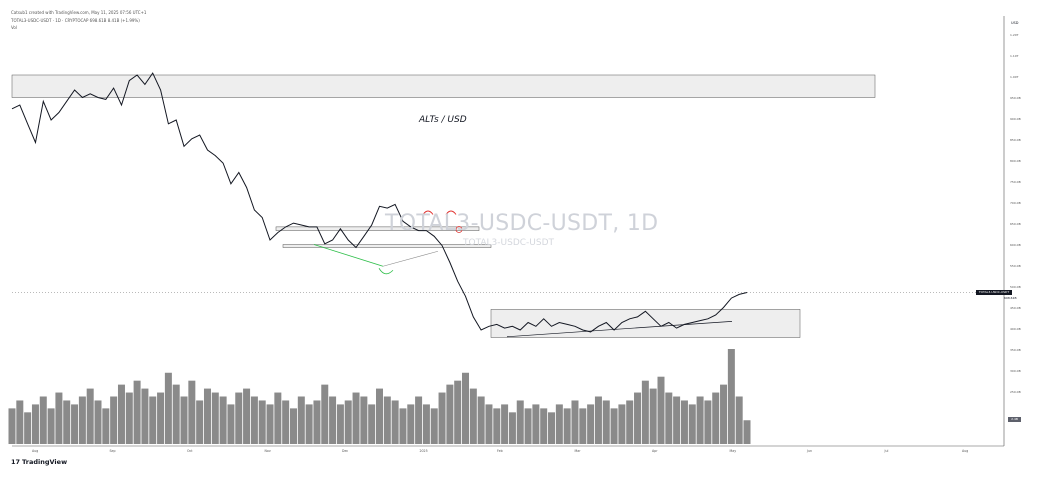  Describe the element at coordinates (1010, 297) in the screenshot. I see `current-price-value: 698.61B` at that location.